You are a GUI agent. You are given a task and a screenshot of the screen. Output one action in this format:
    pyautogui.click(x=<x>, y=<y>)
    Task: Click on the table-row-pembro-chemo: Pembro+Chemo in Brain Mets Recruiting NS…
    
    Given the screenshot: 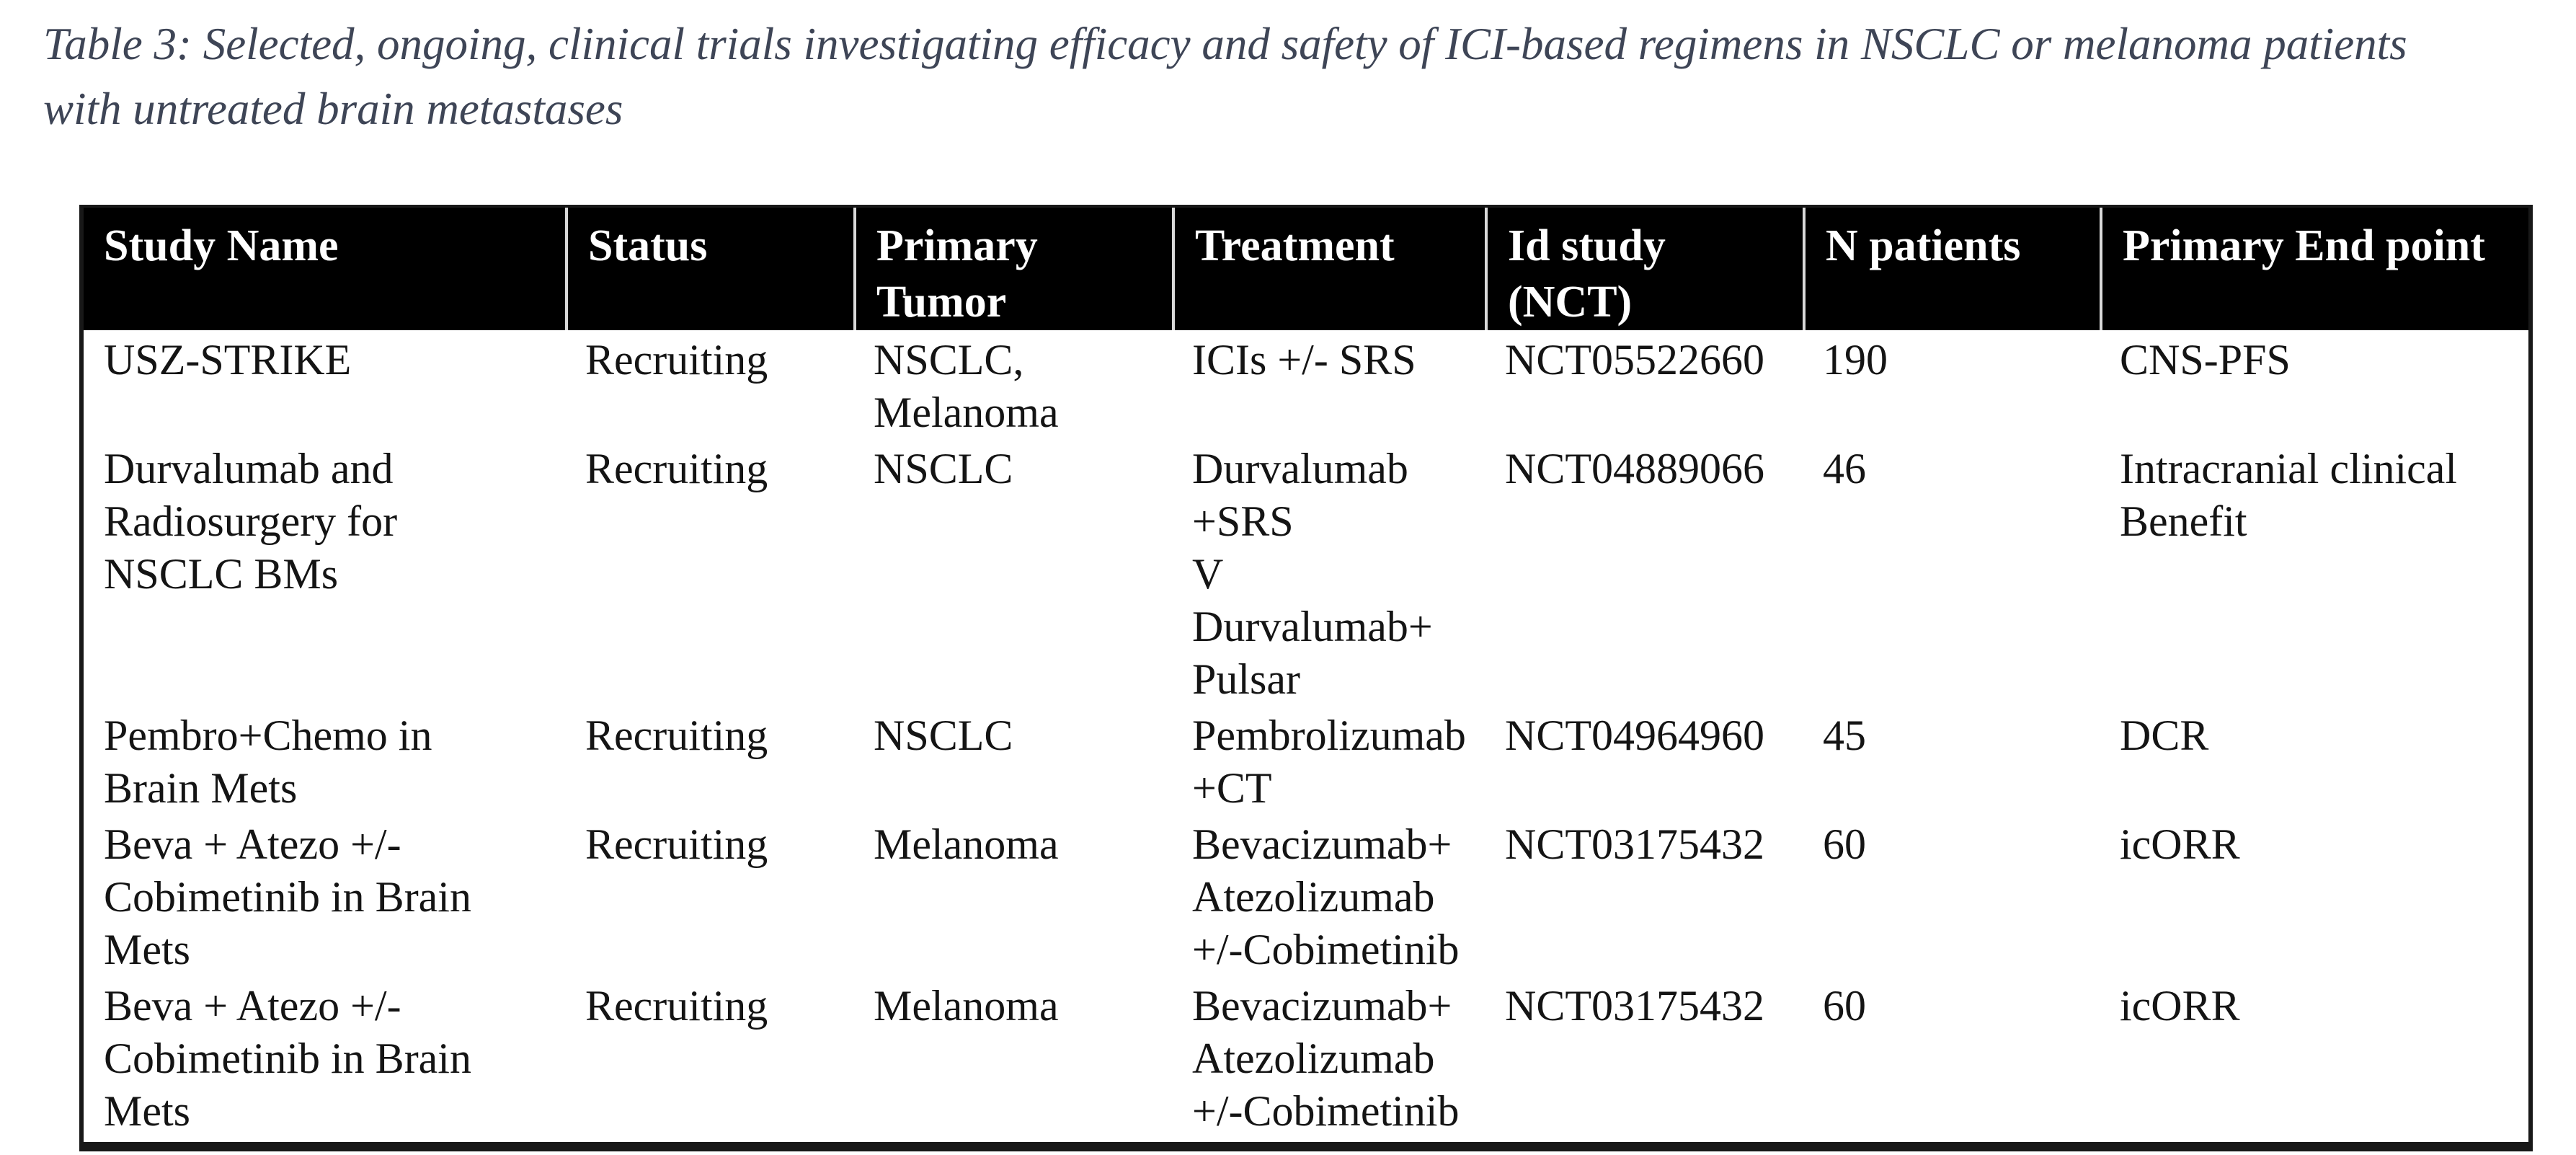 What is the action you would take?
    pyautogui.click(x=1306, y=760)
    